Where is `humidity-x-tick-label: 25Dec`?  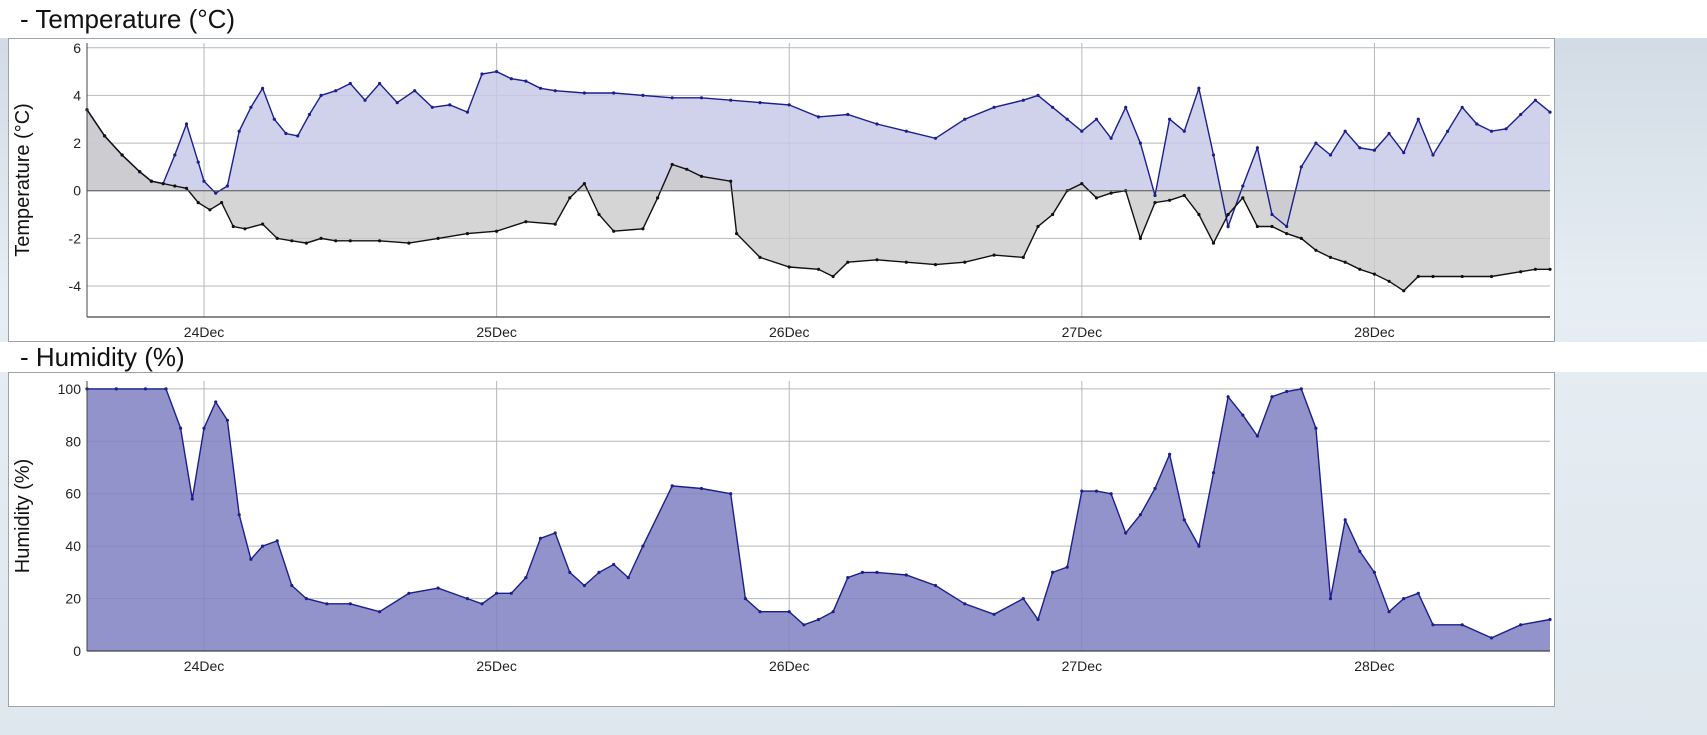
humidity-x-tick-label: 25Dec is located at coordinates (496, 666).